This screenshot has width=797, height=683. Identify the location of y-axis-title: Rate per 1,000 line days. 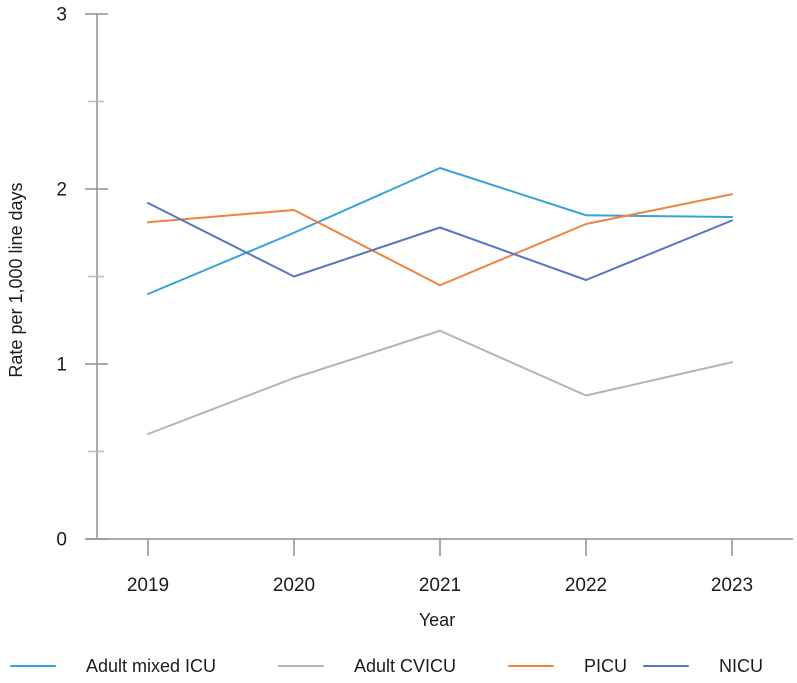
(16, 280).